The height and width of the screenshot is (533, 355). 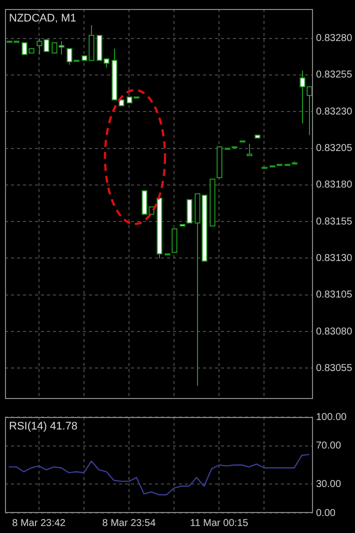 I want to click on y-tick-label: 0.83130, so click(x=334, y=258).